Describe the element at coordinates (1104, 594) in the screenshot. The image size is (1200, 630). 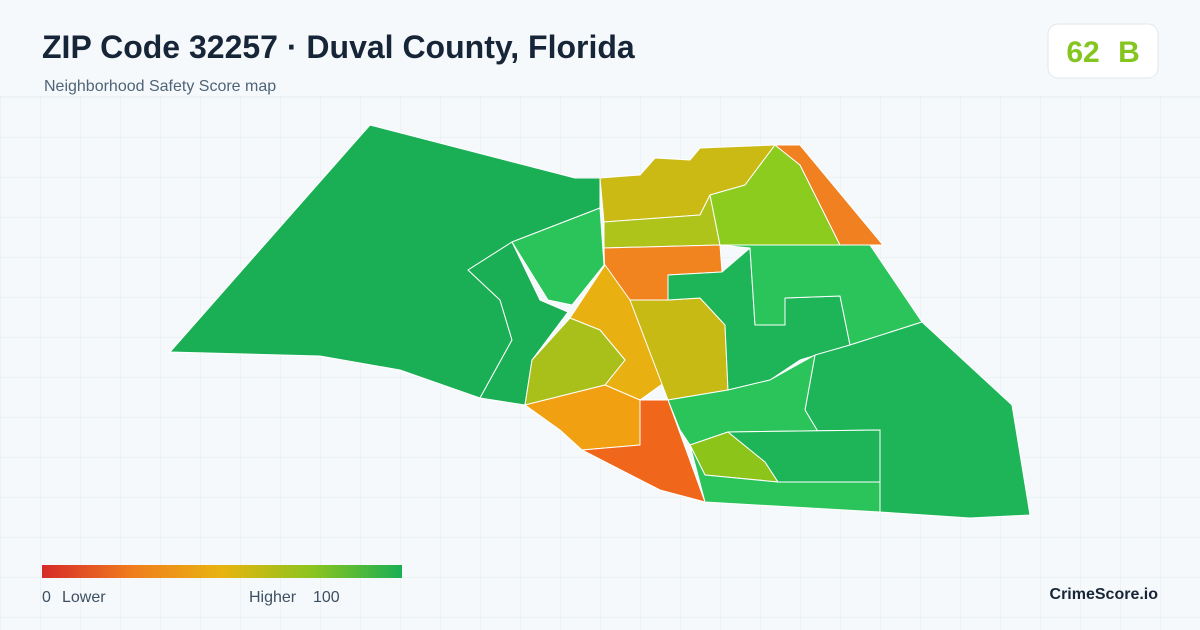
I see `brand: CrimeScore.io` at that location.